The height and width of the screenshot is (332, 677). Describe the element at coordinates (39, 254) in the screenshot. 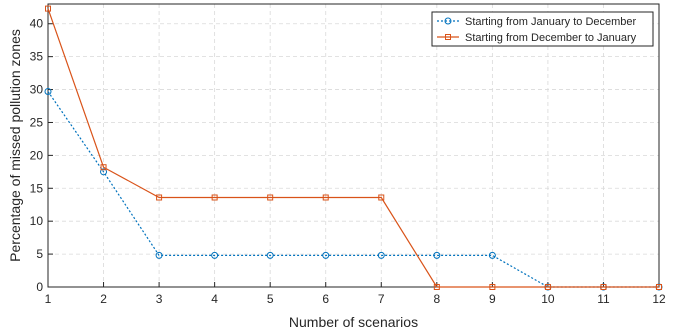

I see `y-tick-label: 5` at that location.